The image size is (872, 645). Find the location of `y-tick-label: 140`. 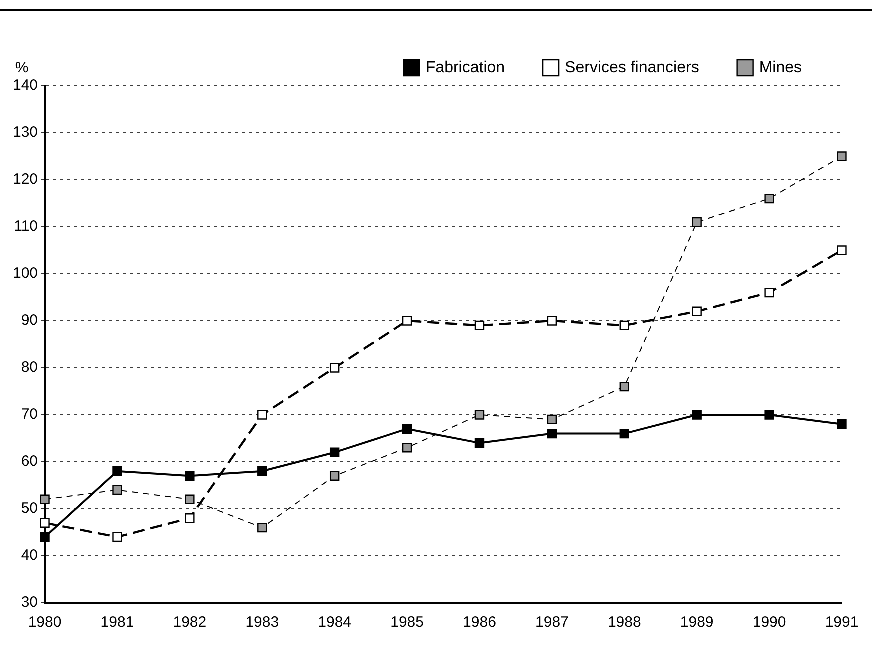

y-tick-label: 140 is located at coordinates (25, 85).